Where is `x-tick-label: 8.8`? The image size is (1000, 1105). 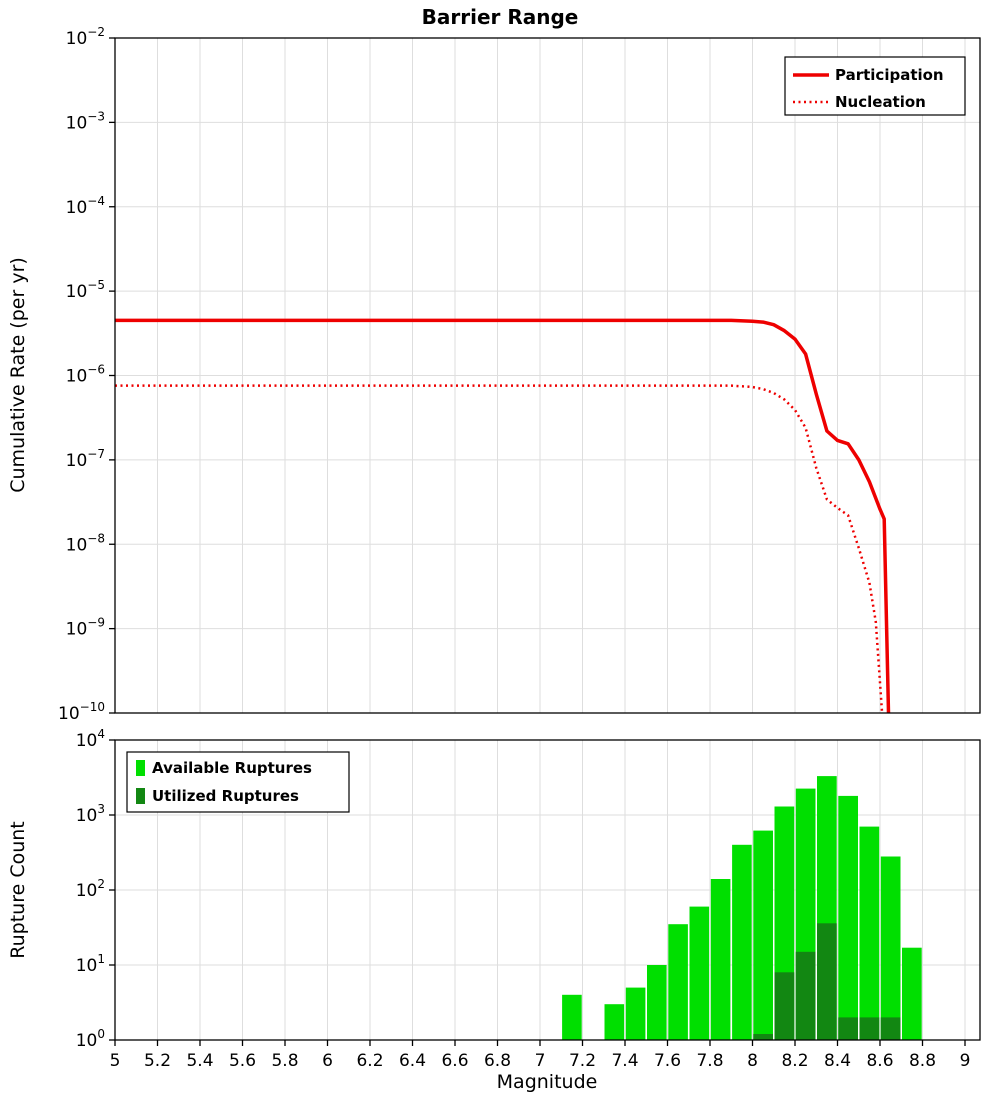
x-tick-label: 8.8 is located at coordinates (922, 1061).